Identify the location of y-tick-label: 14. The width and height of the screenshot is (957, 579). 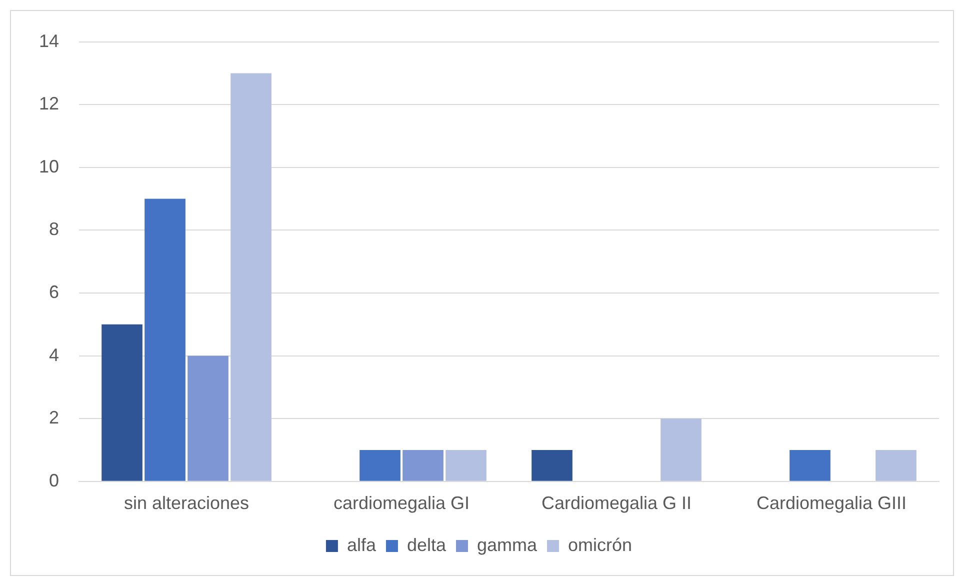
(49, 40).